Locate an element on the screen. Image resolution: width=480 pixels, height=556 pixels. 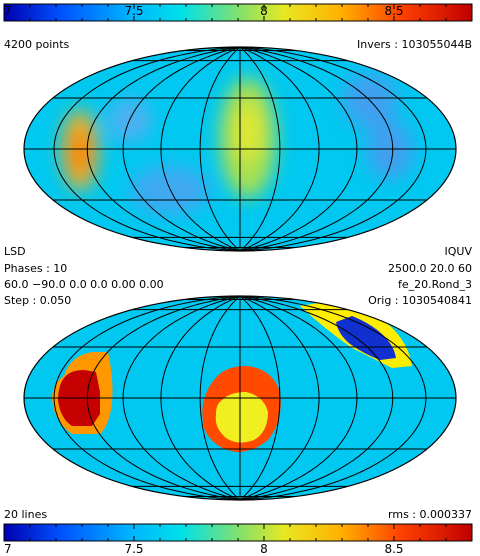
spot-east-core is located at coordinates (366, 338).